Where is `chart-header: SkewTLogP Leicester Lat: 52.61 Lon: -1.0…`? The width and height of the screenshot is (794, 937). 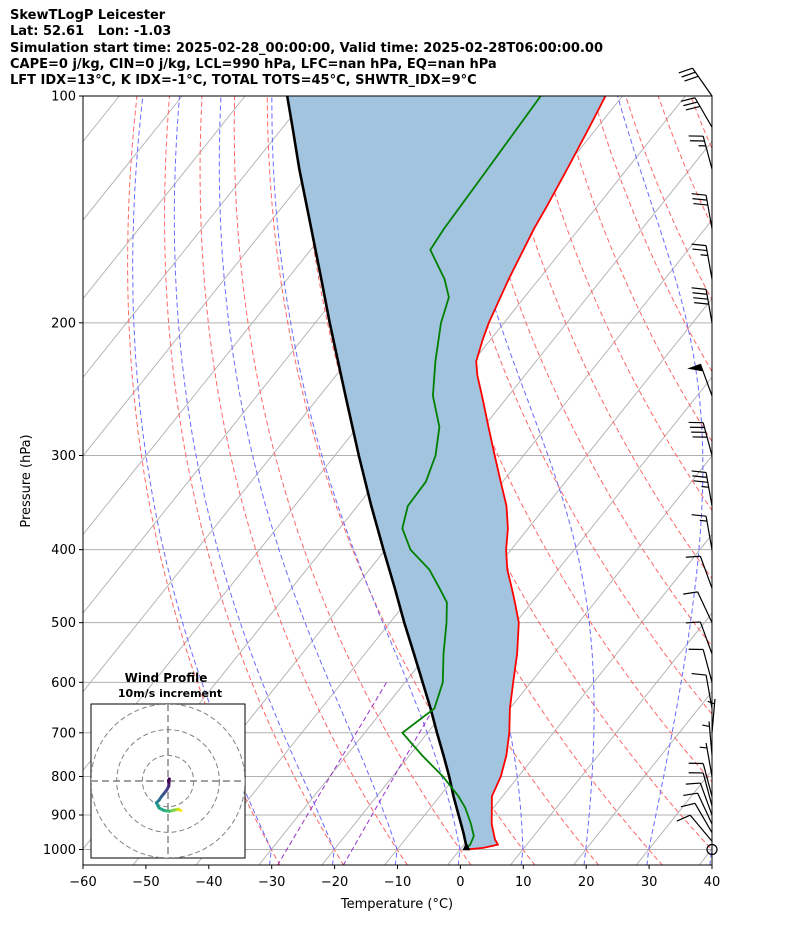 chart-header: SkewTLogP Leicester Lat: 52.61 Lon: -1.0… is located at coordinates (306, 48).